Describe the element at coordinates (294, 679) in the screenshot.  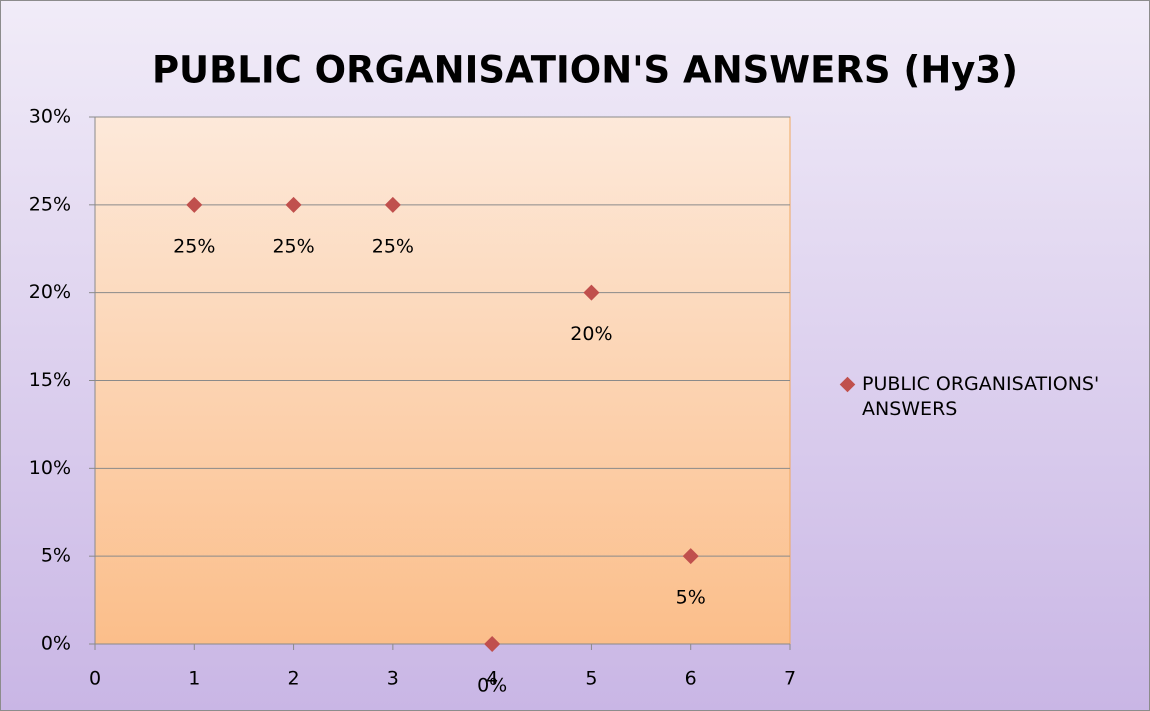
I see `x-tick-label: 2` at that location.